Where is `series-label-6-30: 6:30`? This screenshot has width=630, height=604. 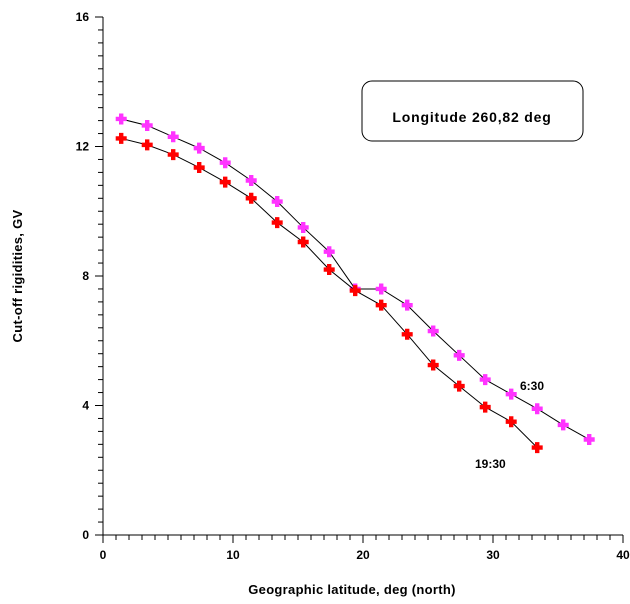
series-label-6-30: 6:30 is located at coordinates (532, 386).